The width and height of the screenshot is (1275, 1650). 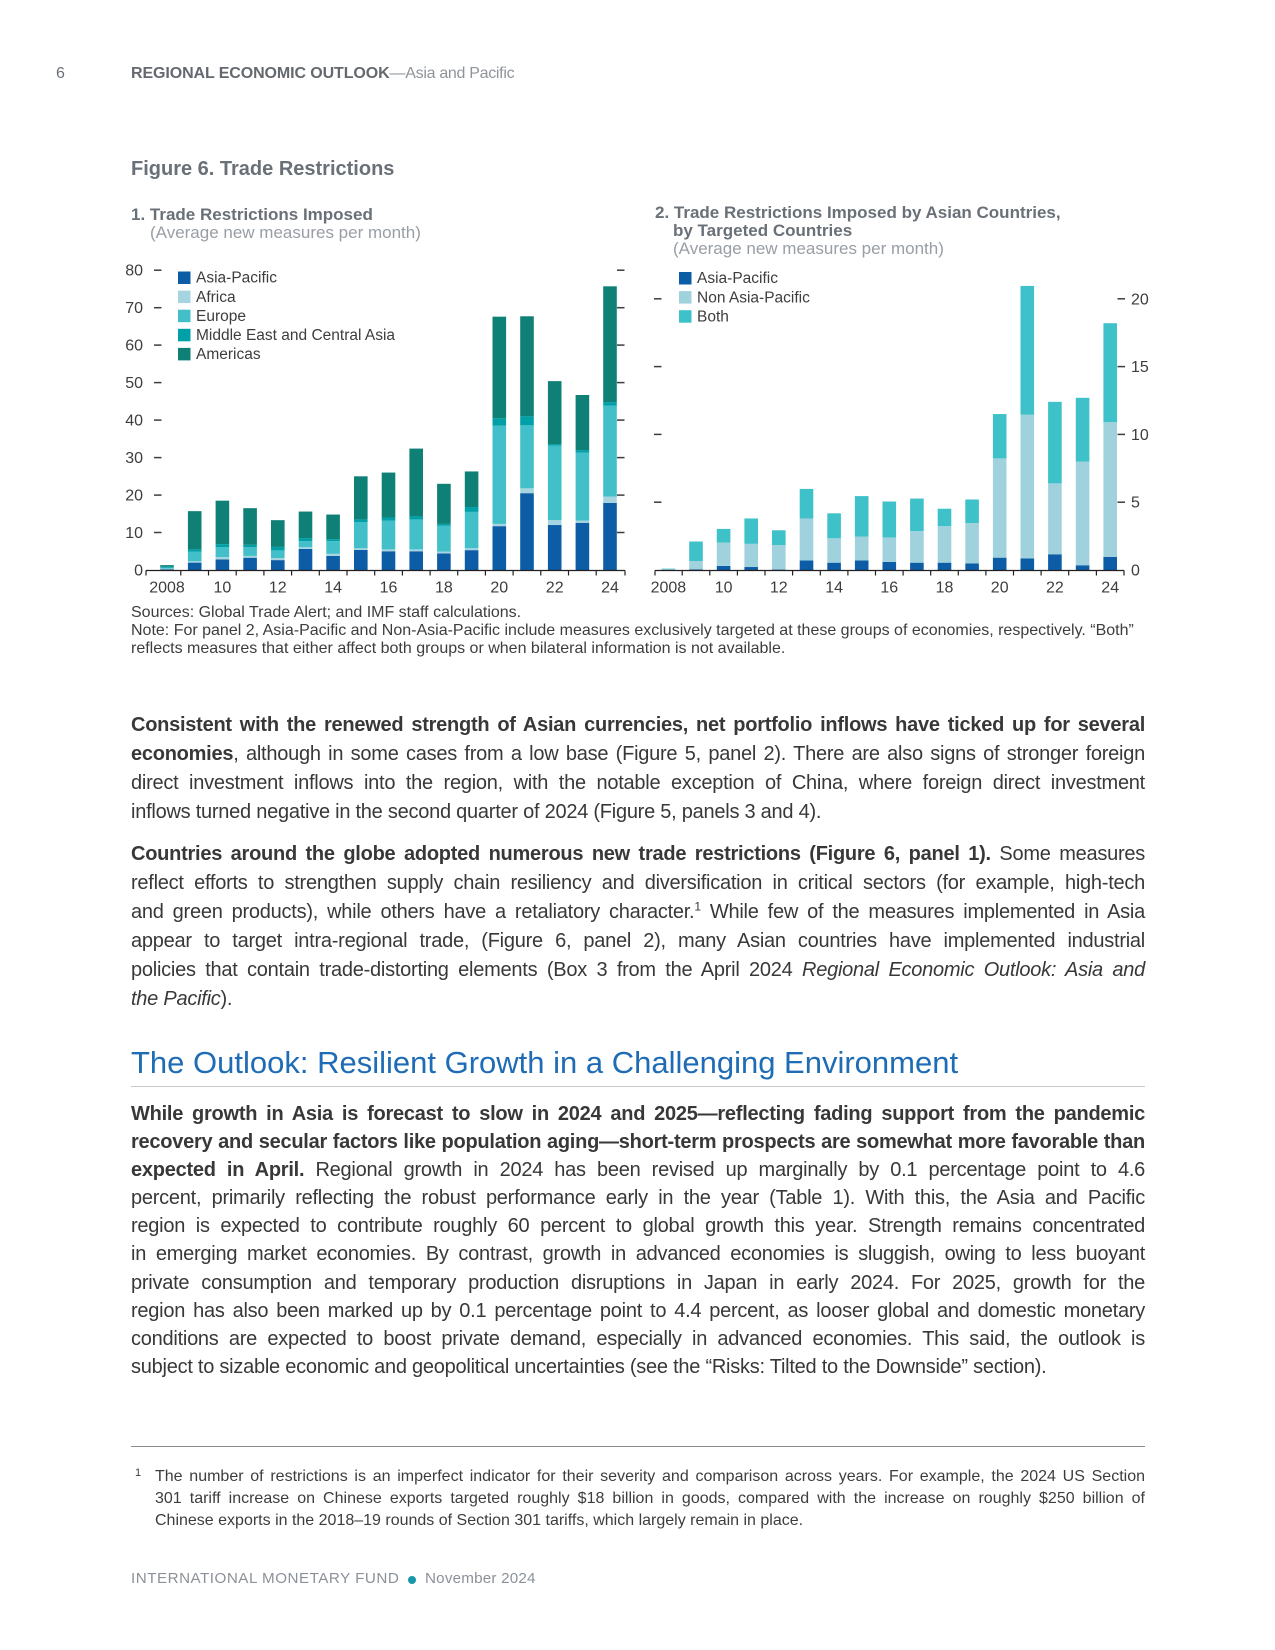 What do you see at coordinates (134, 271) in the screenshot?
I see `svg-text: 80` at bounding box center [134, 271].